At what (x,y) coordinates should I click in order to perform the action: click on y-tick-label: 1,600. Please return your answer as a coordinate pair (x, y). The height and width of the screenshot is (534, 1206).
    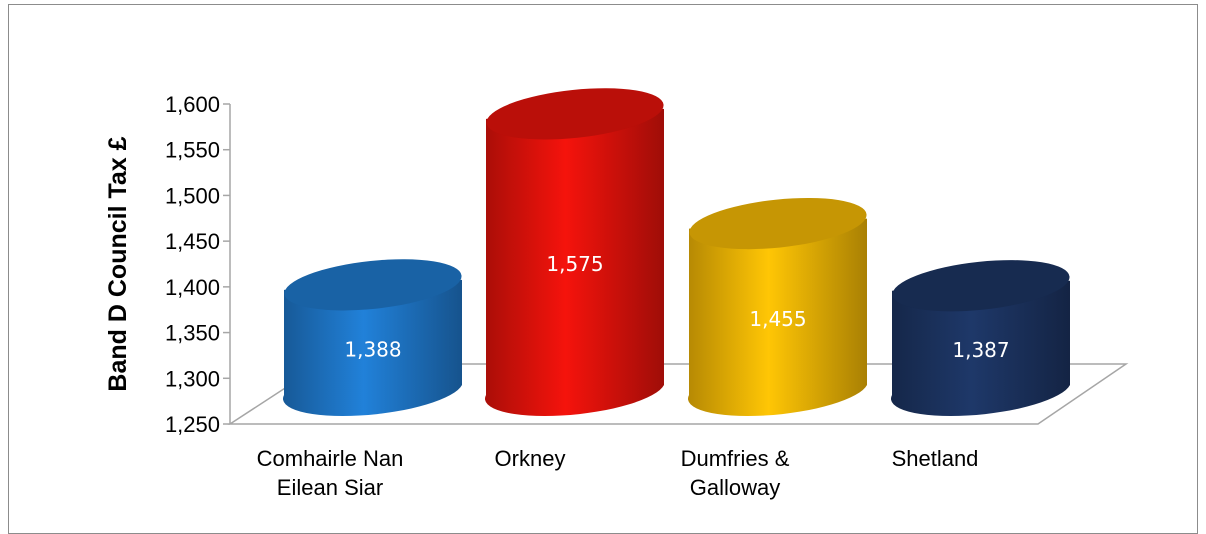
    Looking at the image, I should click on (192, 104).